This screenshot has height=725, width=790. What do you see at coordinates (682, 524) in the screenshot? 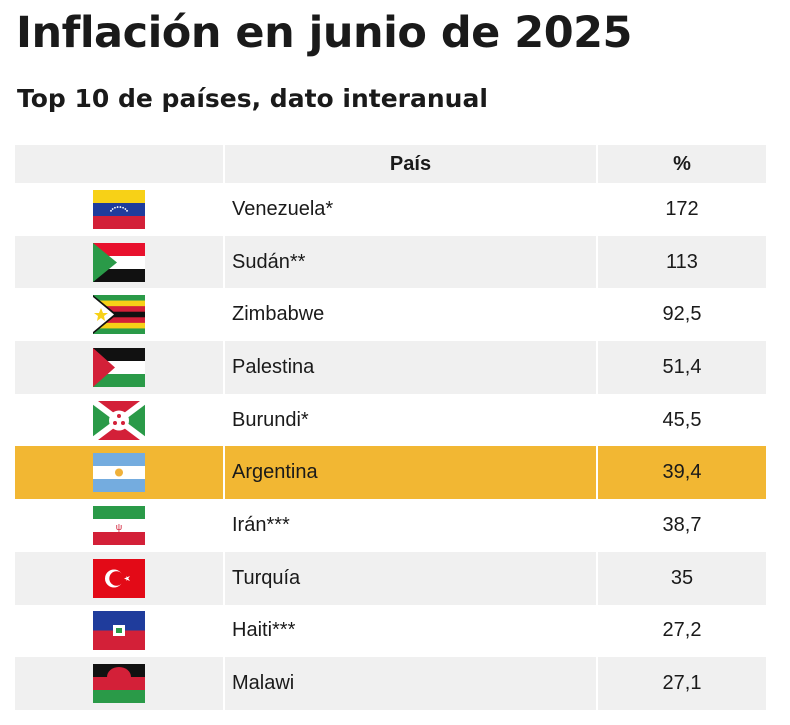
I see `value-cell: 38,7` at bounding box center [682, 524].